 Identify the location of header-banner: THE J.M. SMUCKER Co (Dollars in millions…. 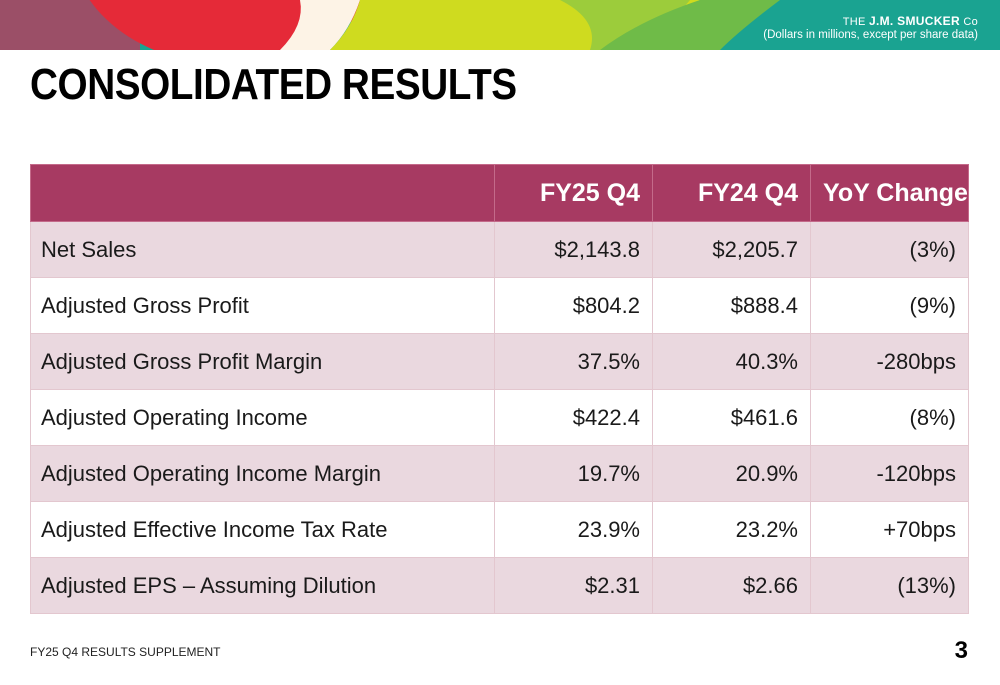
(500, 25).